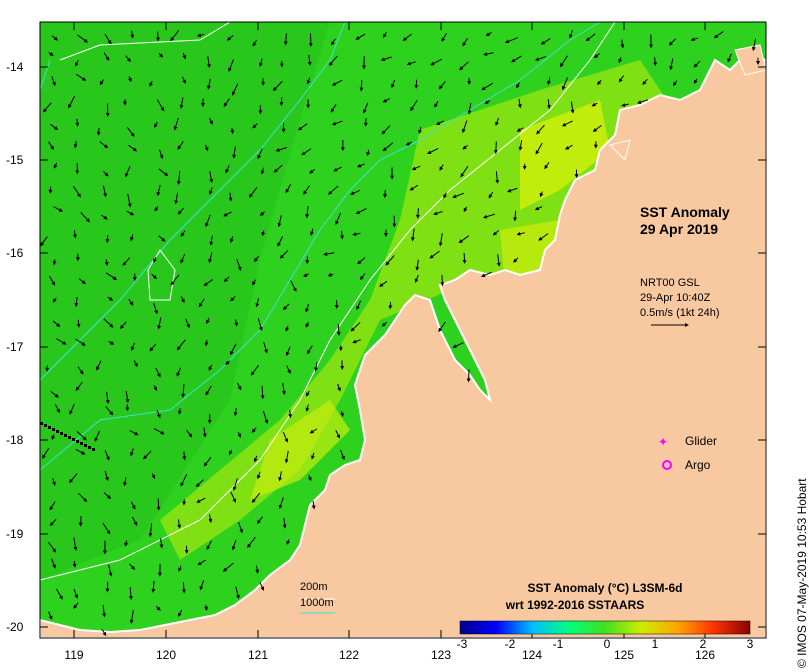 Image resolution: width=809 pixels, height=672 pixels. What do you see at coordinates (701, 441) in the screenshot?
I see `glider-label: Glider` at bounding box center [701, 441].